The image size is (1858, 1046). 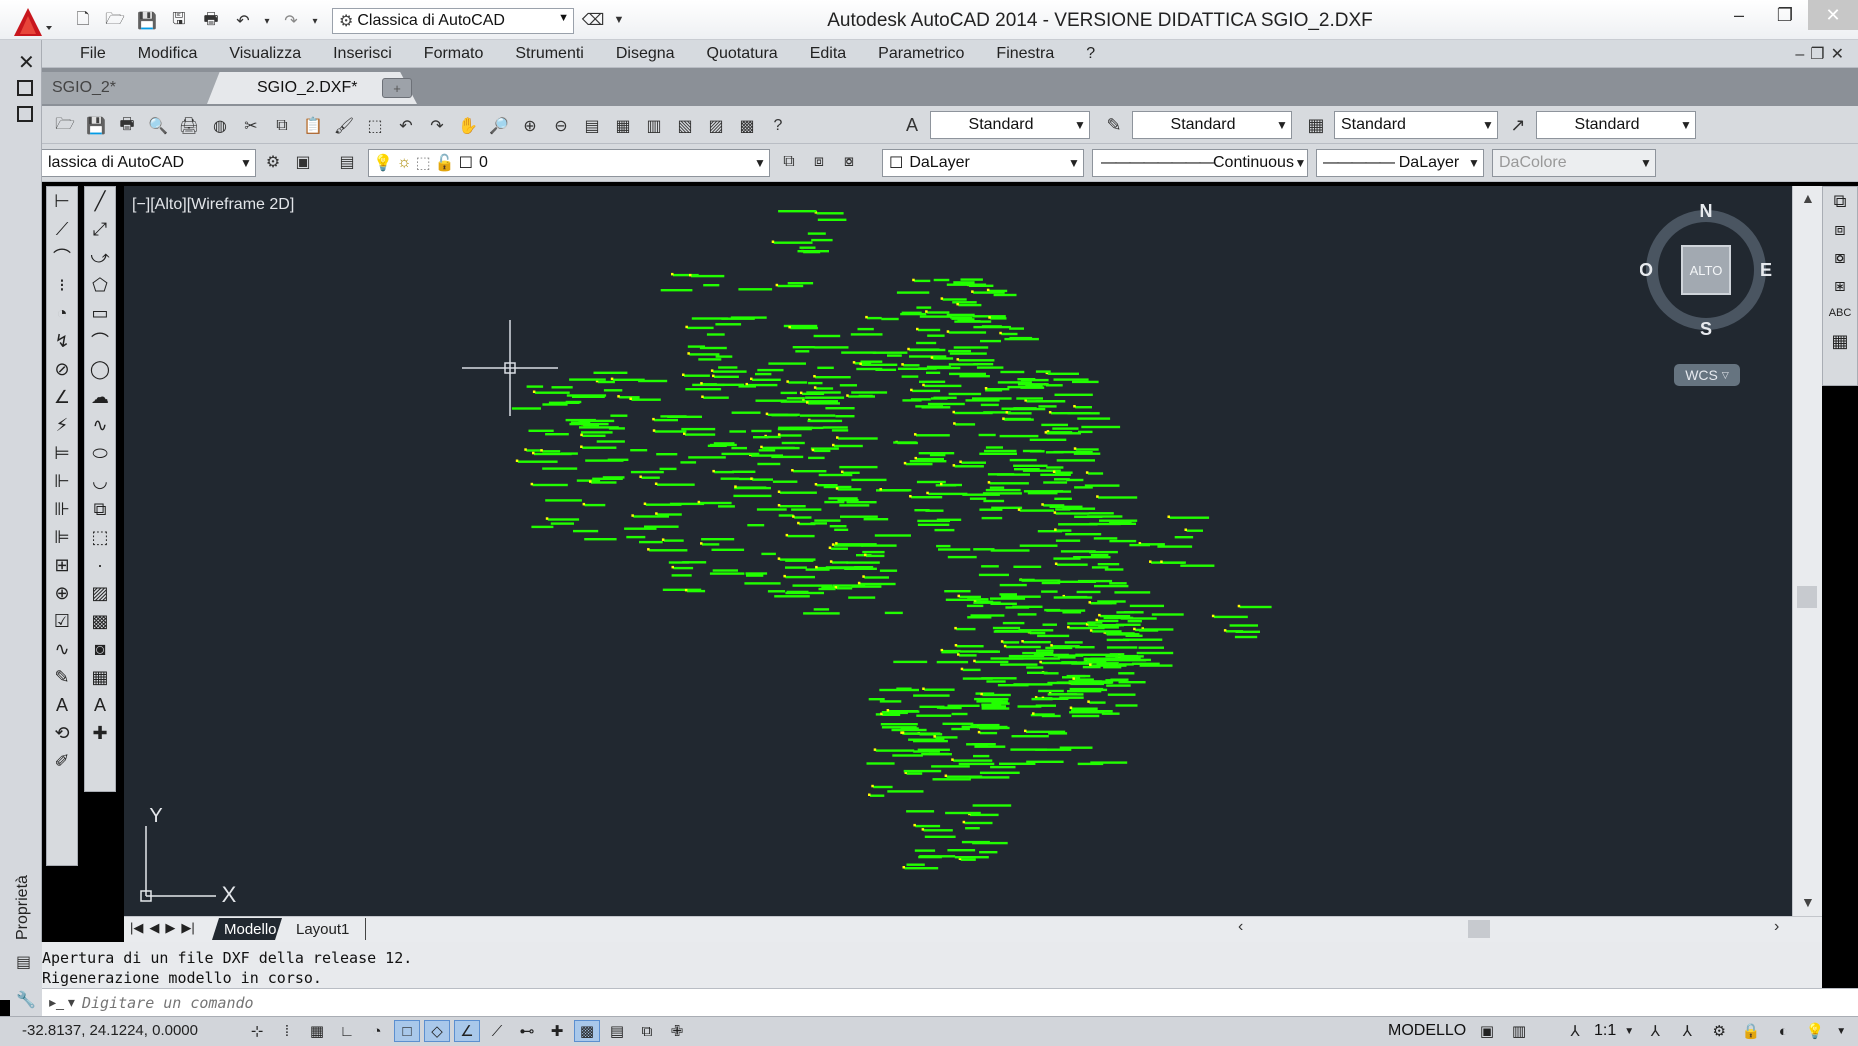 I want to click on clean-screen-icon: ▢, so click(x=1856, y=1031).